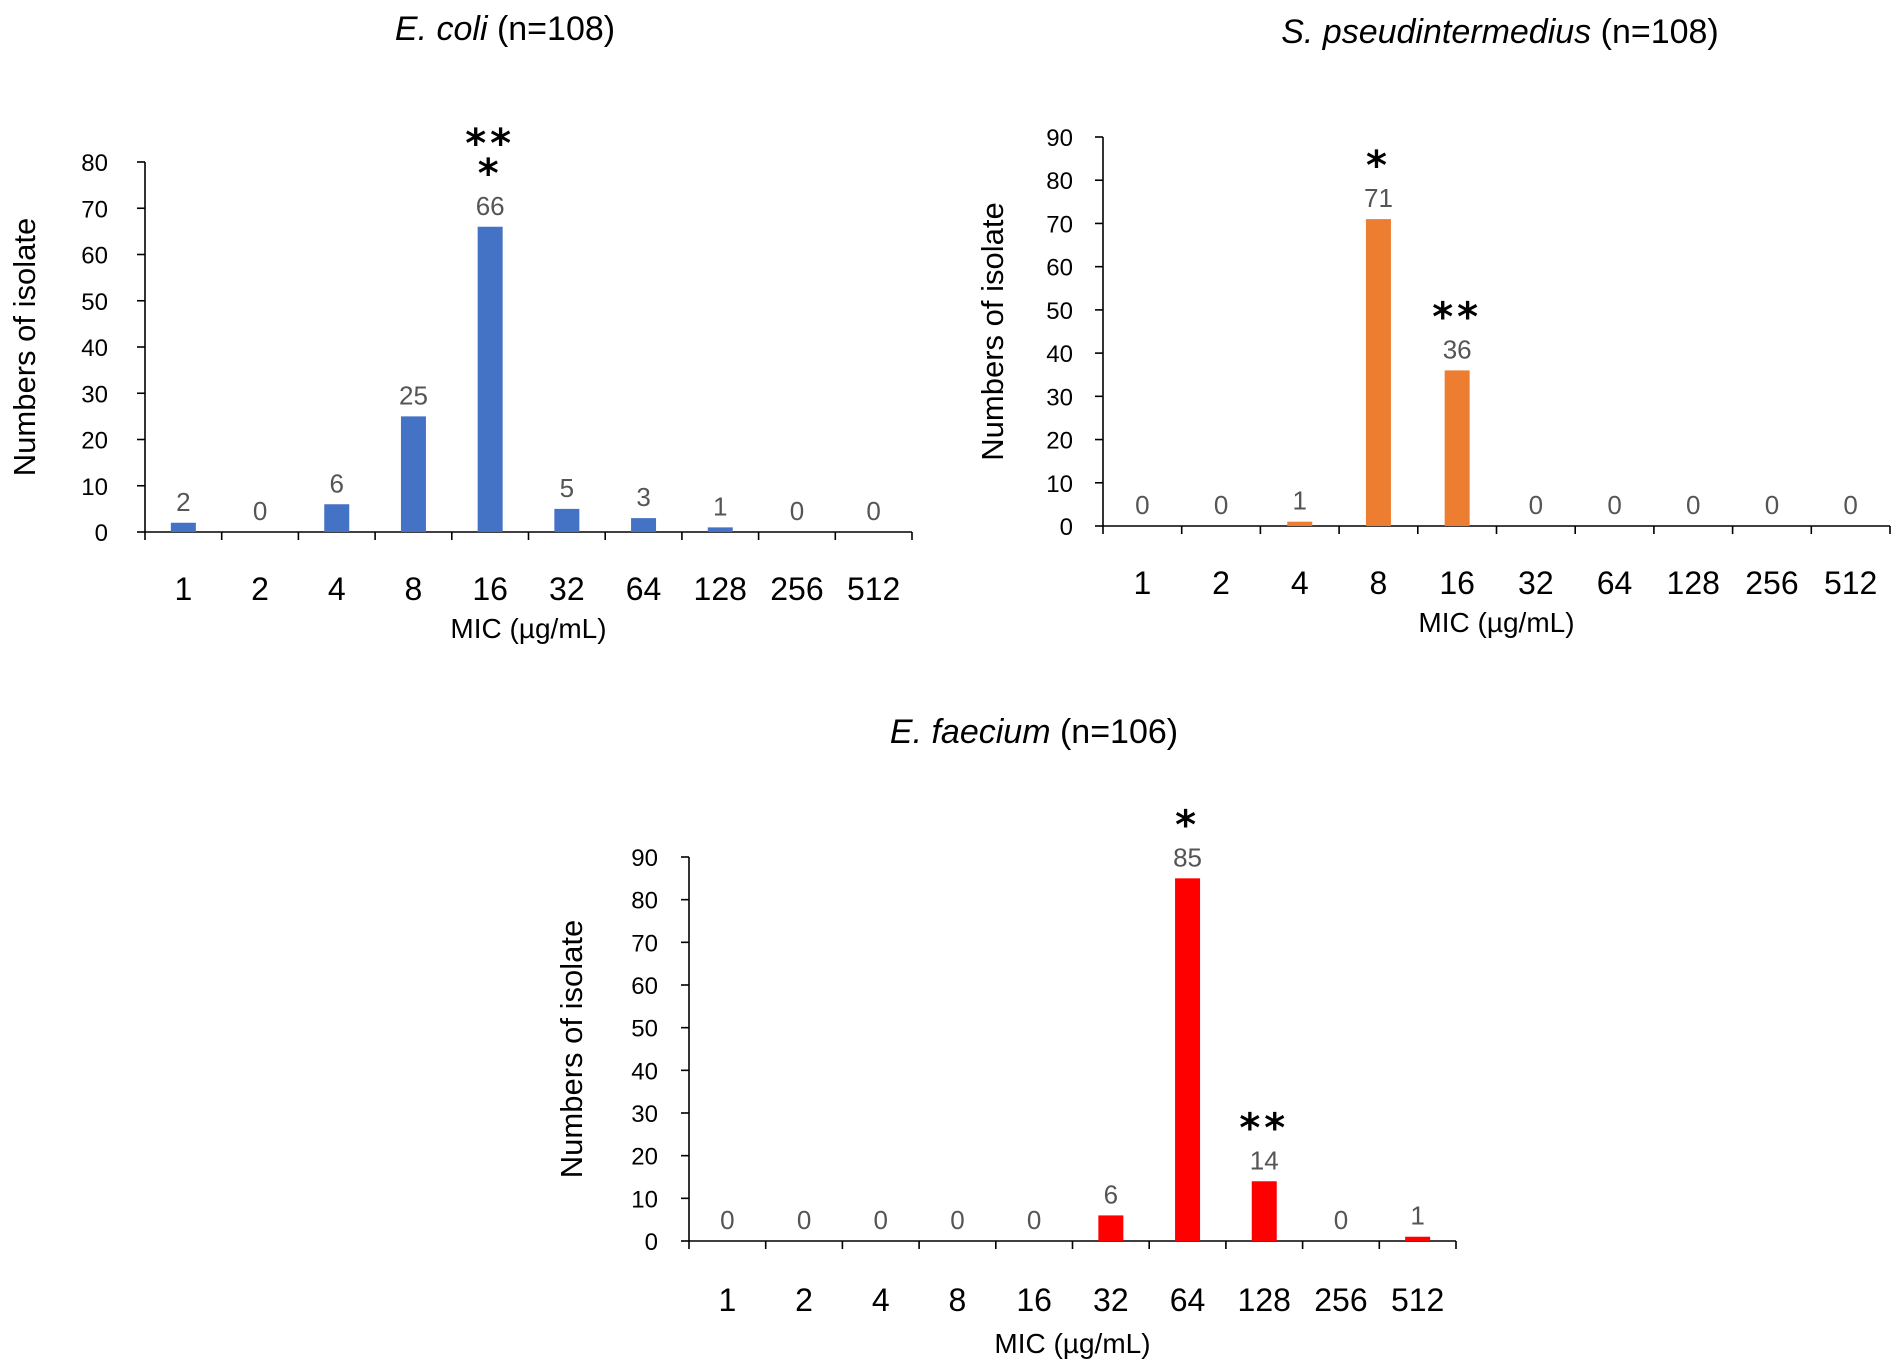 The height and width of the screenshot is (1364, 1901). I want to click on data-label: 66, so click(490, 206).